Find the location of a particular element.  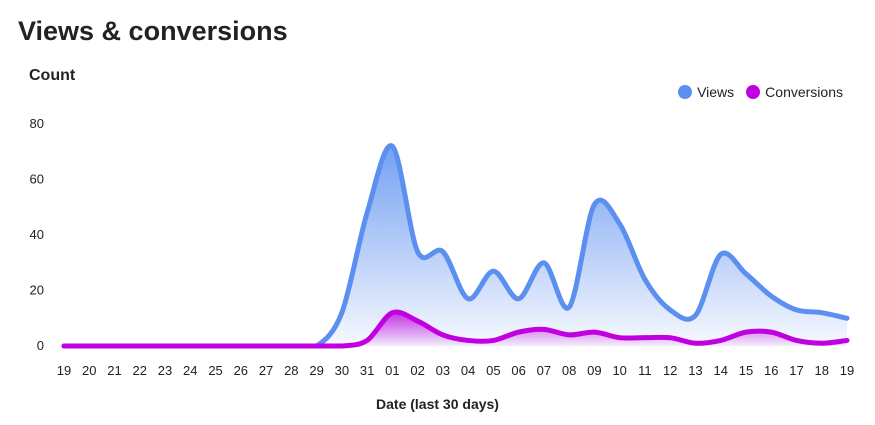

x-tick-label: 22 is located at coordinates (140, 370).